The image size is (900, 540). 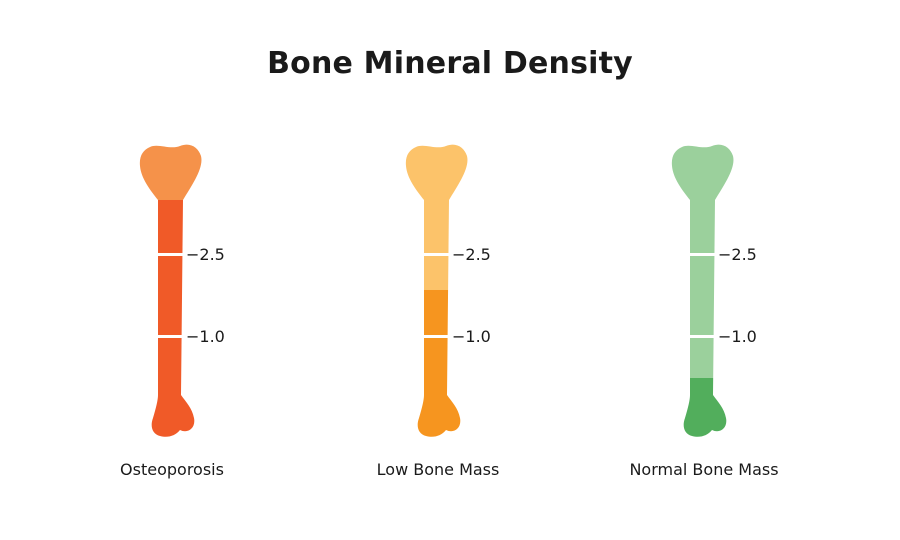 I want to click on bone-caption: Low Bone Mass, so click(x=438, y=469).